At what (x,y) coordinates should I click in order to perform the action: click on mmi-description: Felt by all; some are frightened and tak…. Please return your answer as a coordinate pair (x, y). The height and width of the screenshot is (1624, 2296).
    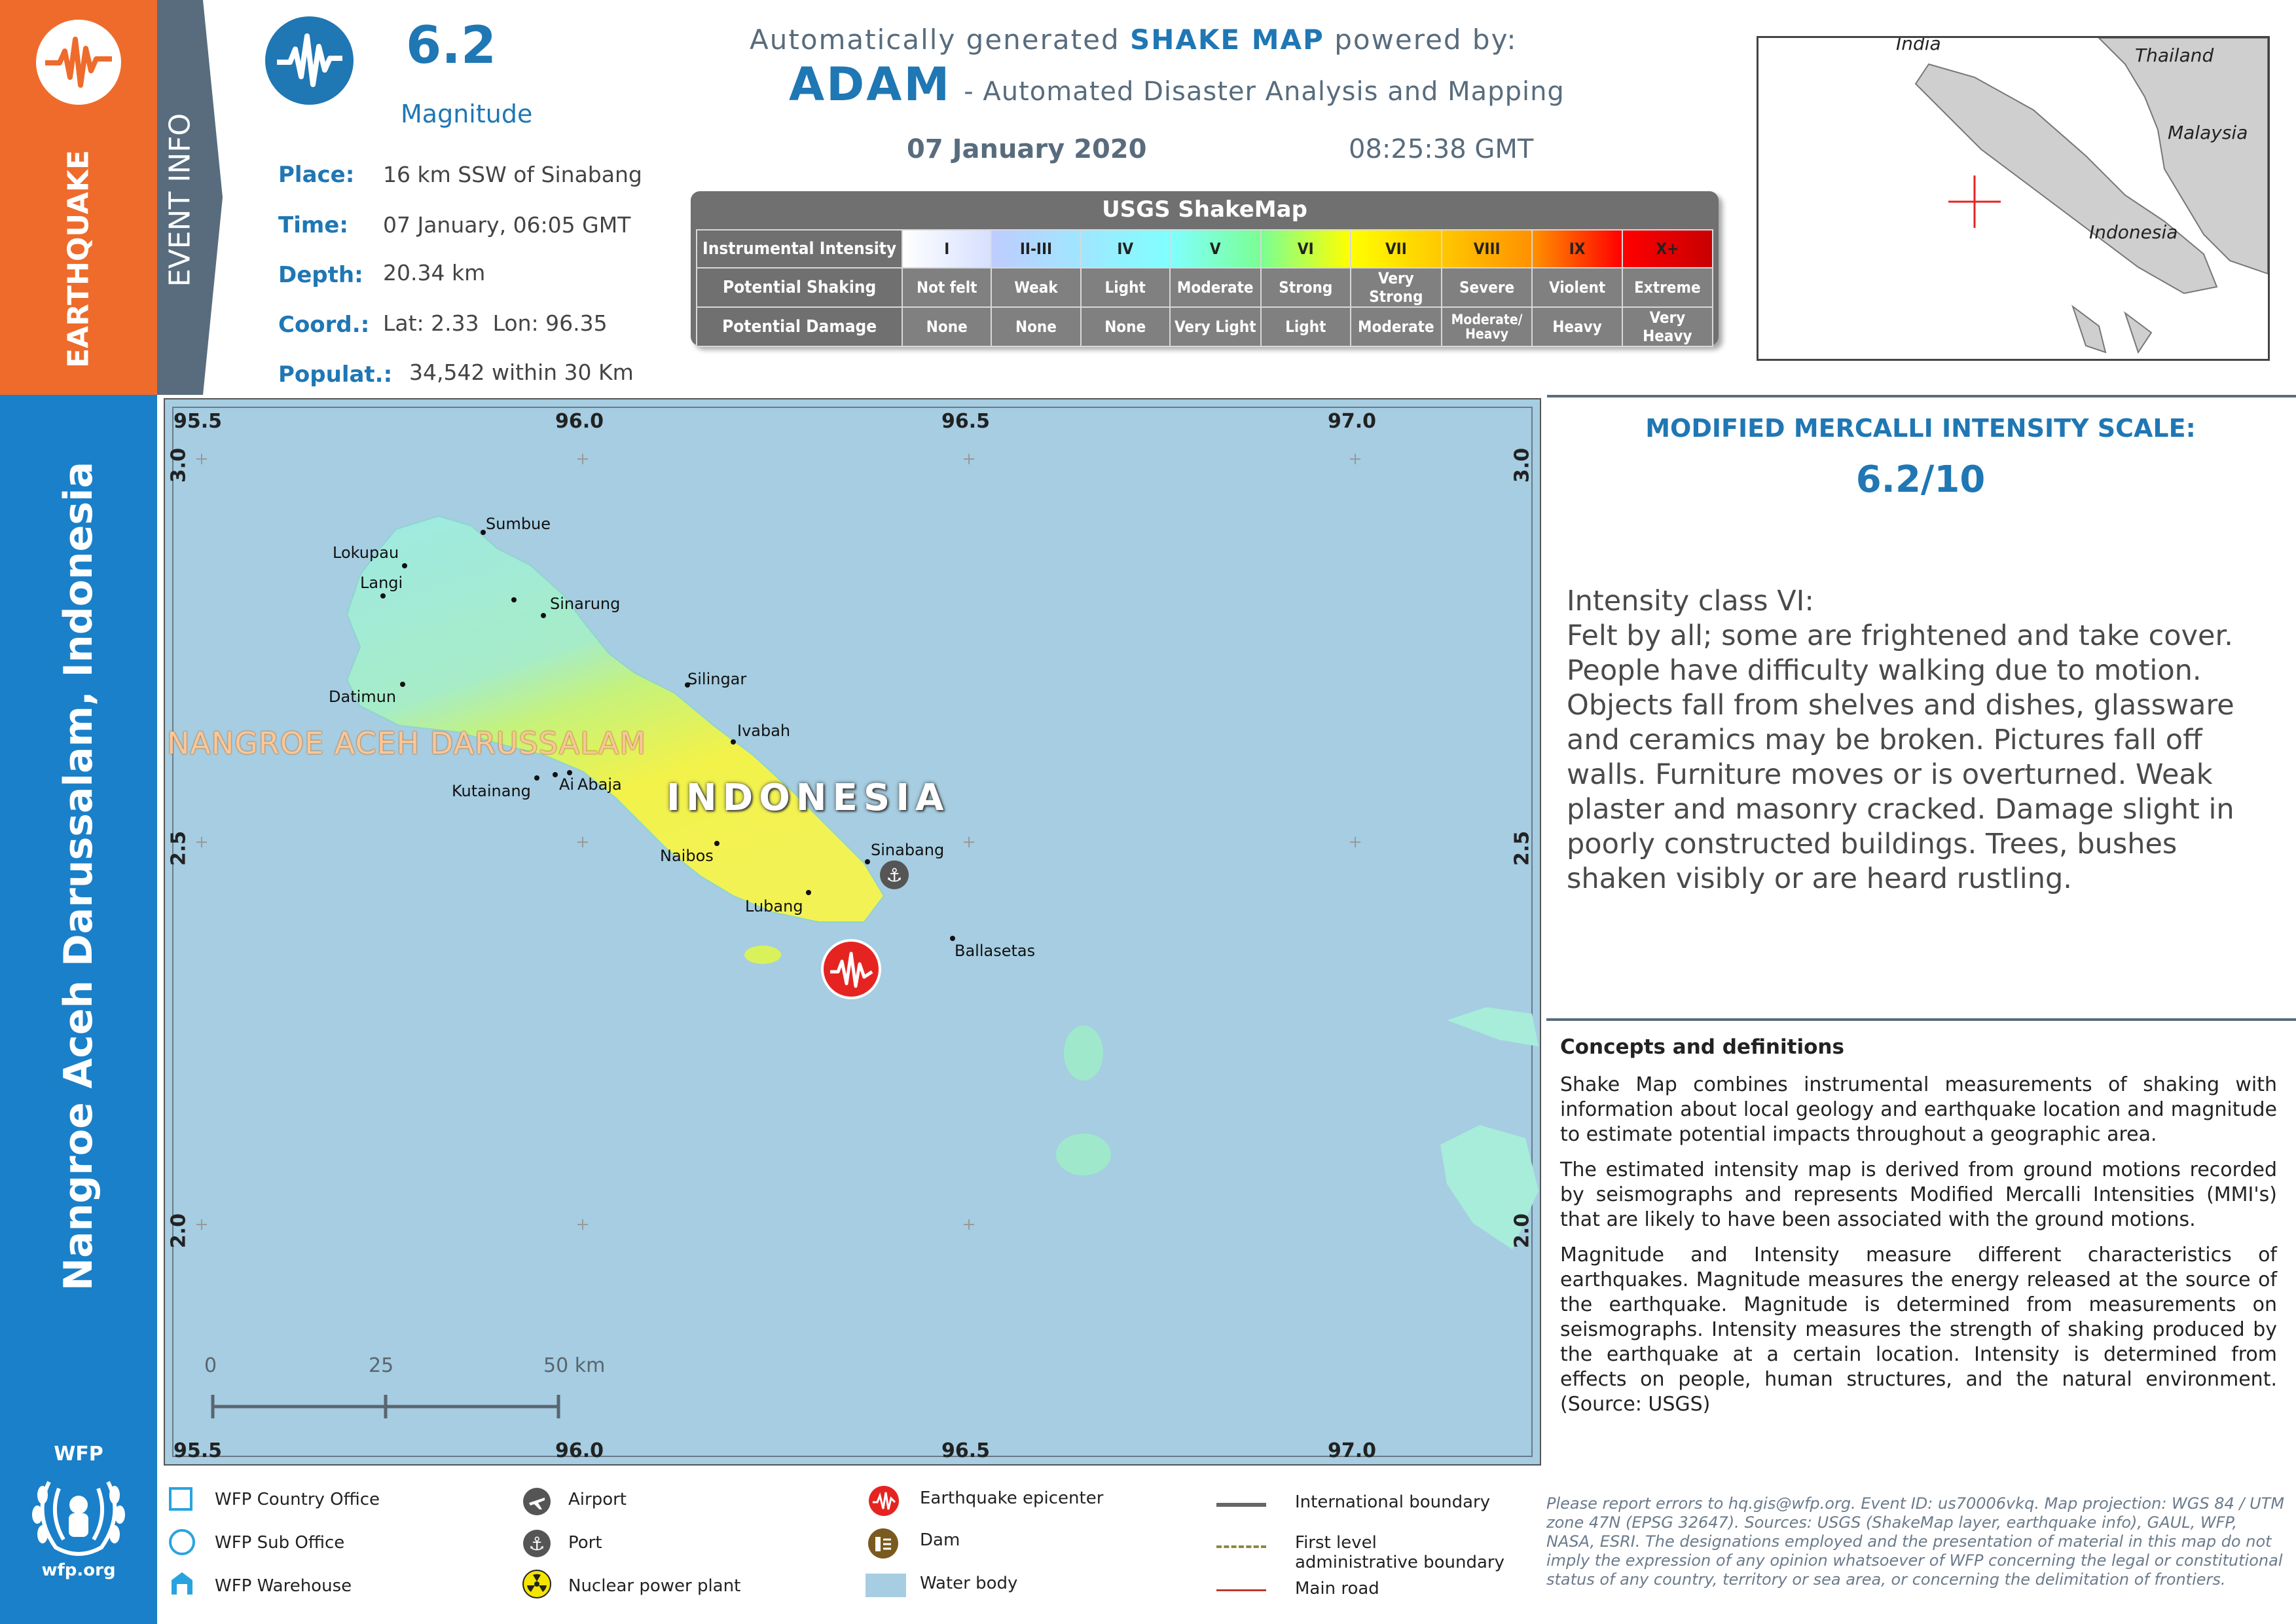
    Looking at the image, I should click on (1900, 757).